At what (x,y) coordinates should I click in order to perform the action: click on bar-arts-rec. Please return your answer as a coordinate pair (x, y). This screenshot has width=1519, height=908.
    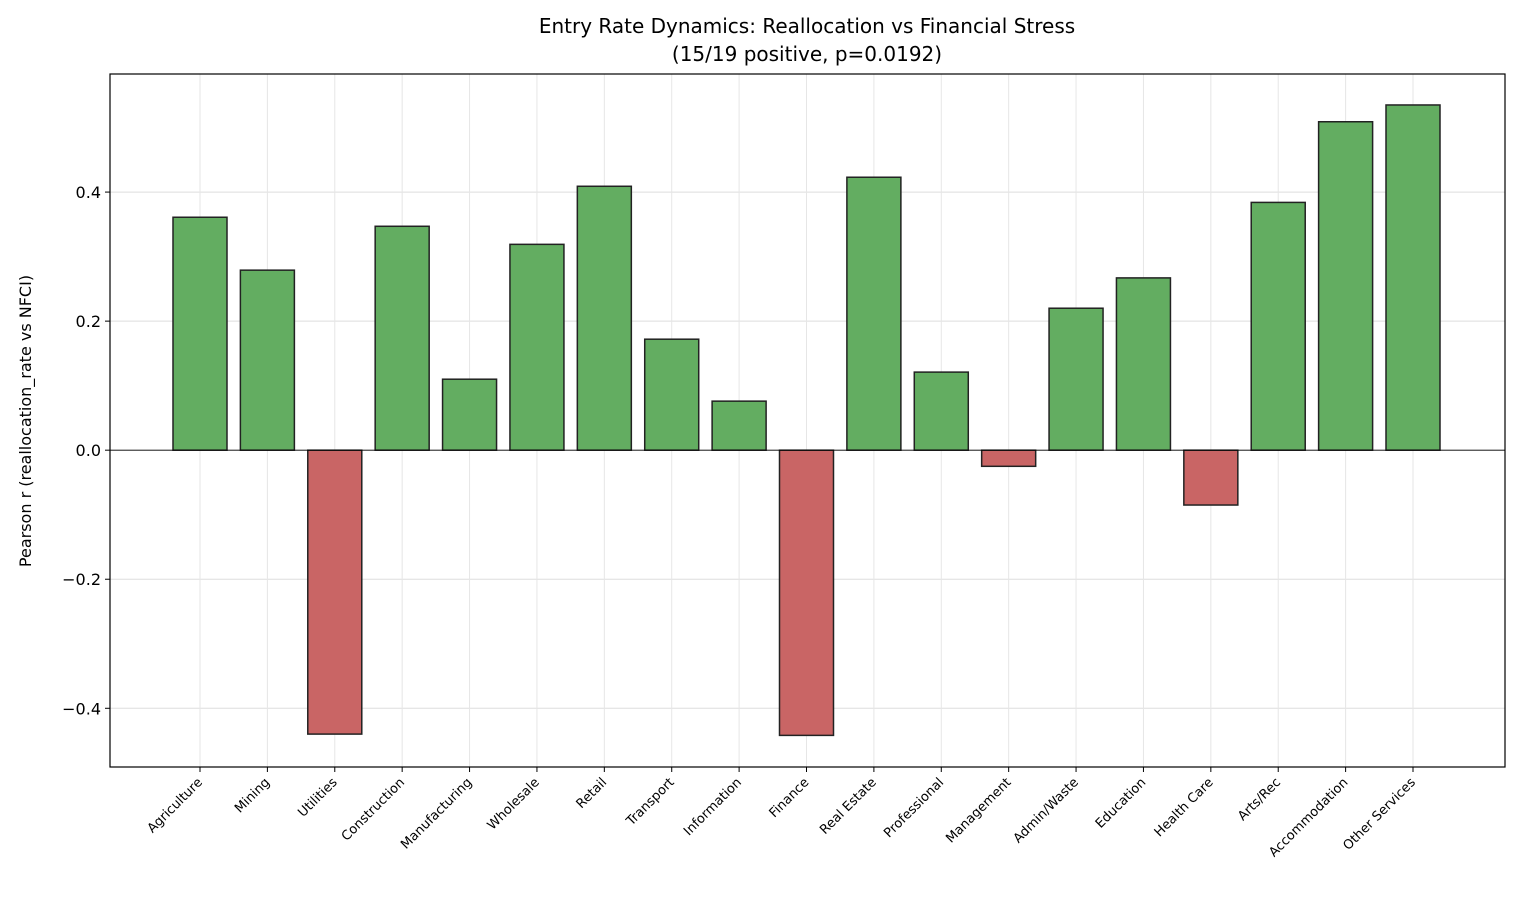
    Looking at the image, I should click on (1278, 326).